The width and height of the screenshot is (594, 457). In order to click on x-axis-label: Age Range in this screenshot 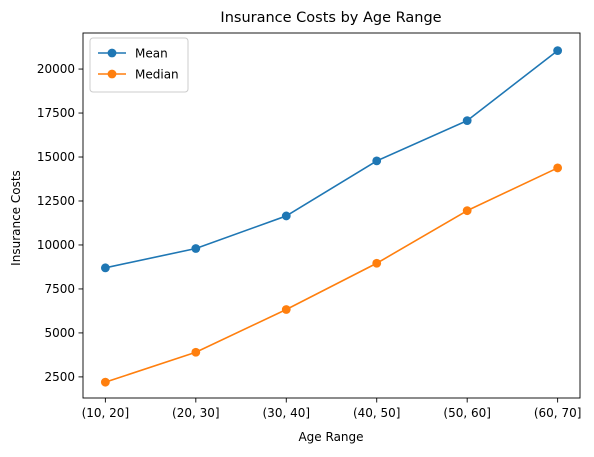, I will do `click(330, 437)`.